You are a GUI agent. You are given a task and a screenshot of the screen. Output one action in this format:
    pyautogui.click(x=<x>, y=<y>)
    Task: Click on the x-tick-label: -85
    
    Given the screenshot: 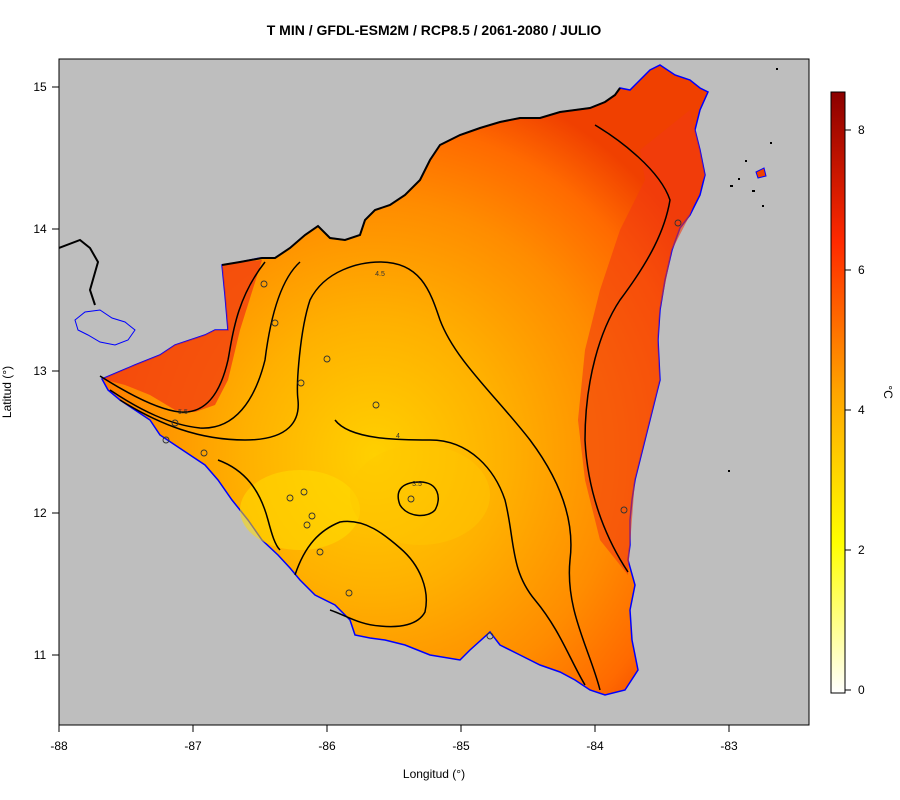 What is the action you would take?
    pyautogui.click(x=461, y=746)
    